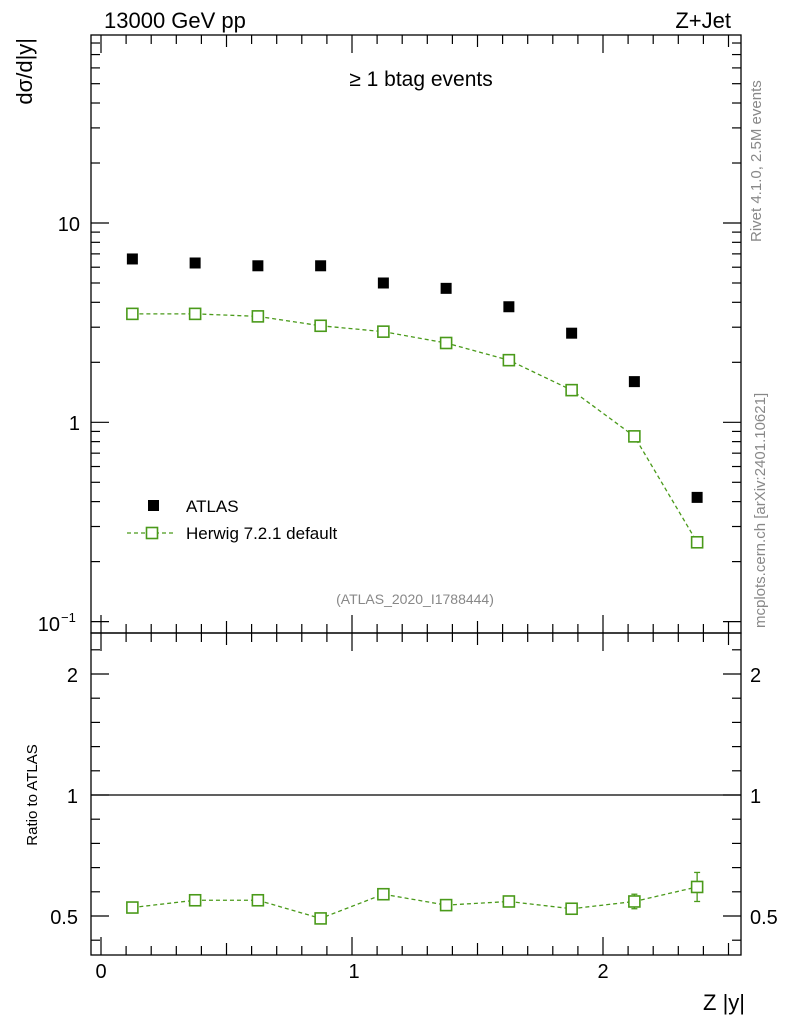  Describe the element at coordinates (261, 533) in the screenshot. I see `legend-herwig-label: Herwig 7.2.1 default` at that location.